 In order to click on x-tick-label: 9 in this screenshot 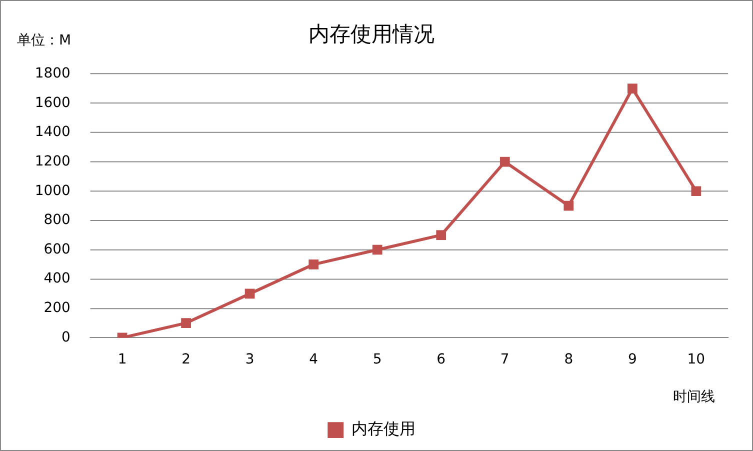, I will do `click(632, 360)`.